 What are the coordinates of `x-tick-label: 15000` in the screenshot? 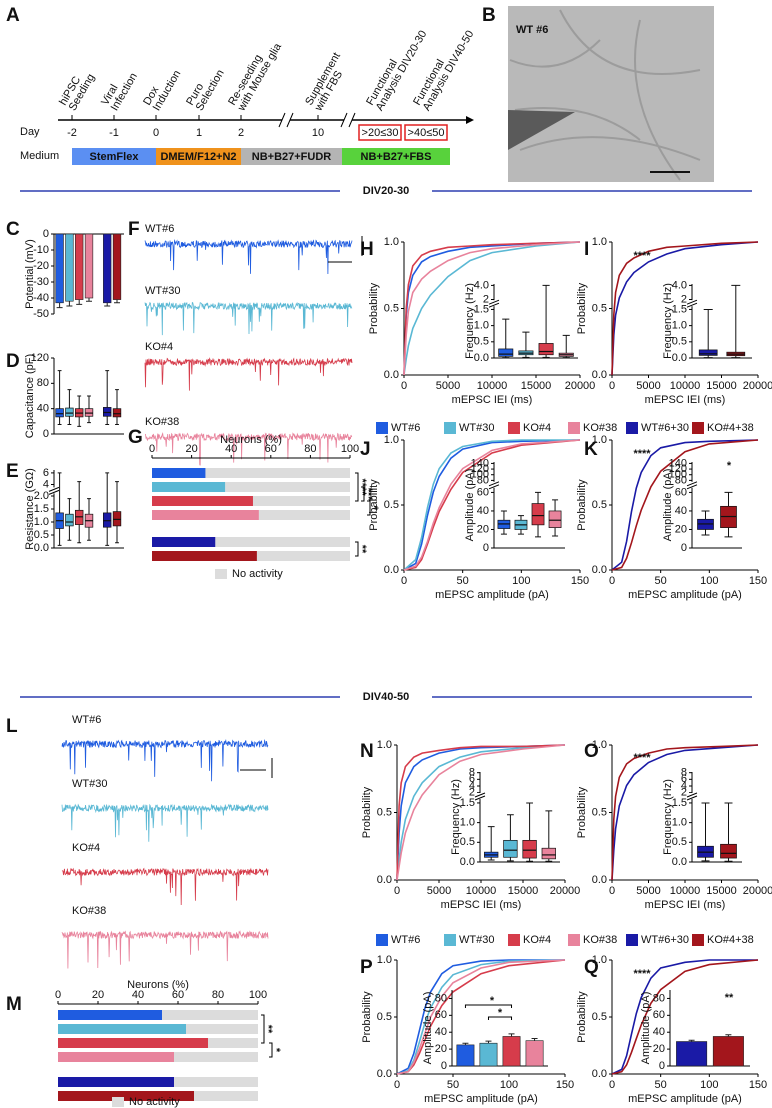 It's located at (721, 386).